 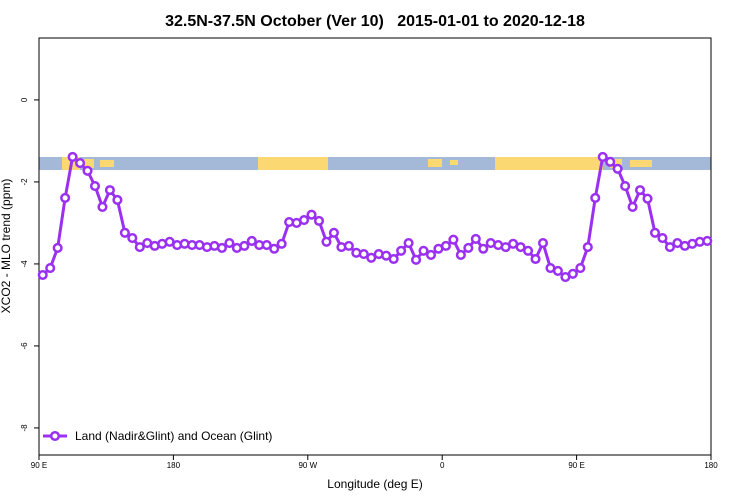 I want to click on legend-label: Land (Nadir&Glint) and Ocean (Glint), so click(x=173, y=436).